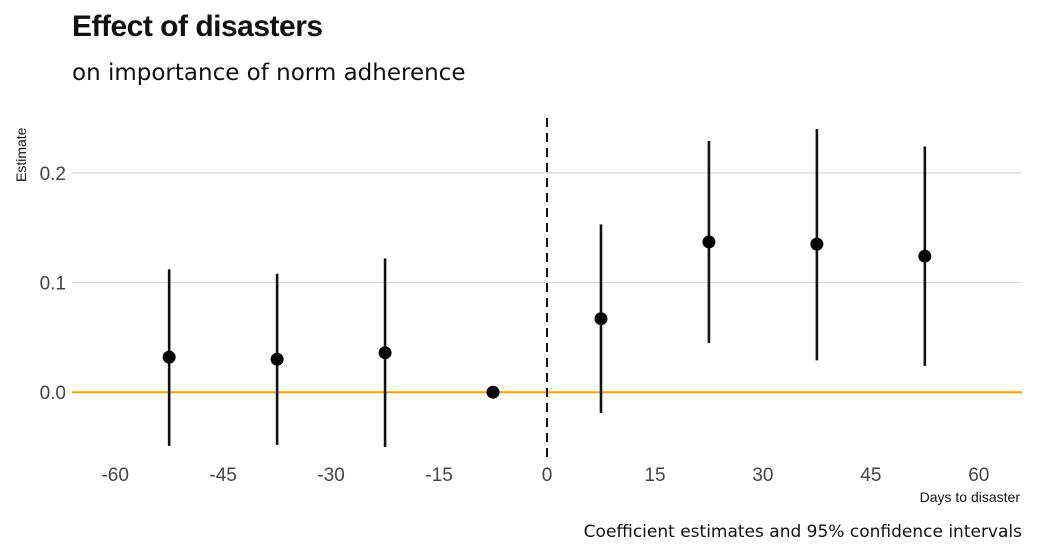 Image resolution: width=1052 pixels, height=560 pixels. What do you see at coordinates (870, 475) in the screenshot?
I see `x-tick-label: 45` at bounding box center [870, 475].